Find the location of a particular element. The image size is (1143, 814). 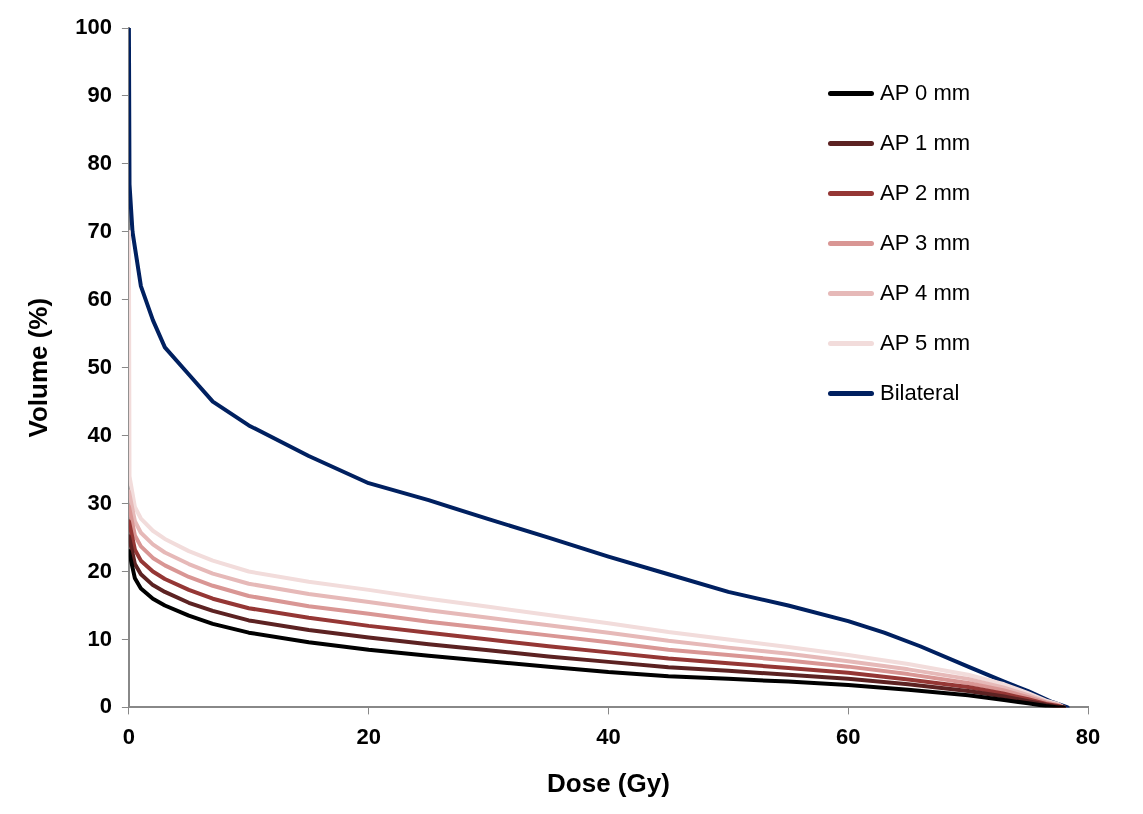

y-tick-label: 30 is located at coordinates (99, 502).